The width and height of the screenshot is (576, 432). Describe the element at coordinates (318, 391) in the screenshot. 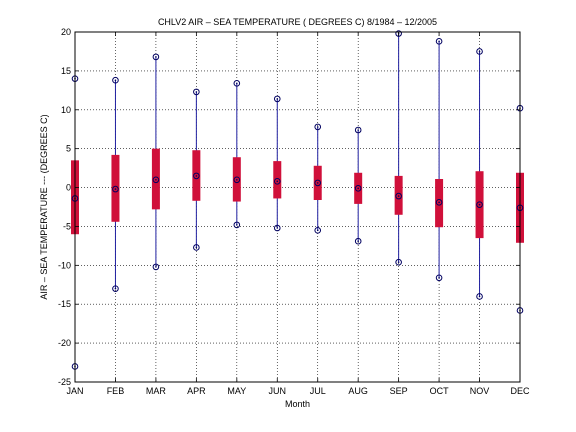

I see `x-tick-label-jul: JUL` at that location.